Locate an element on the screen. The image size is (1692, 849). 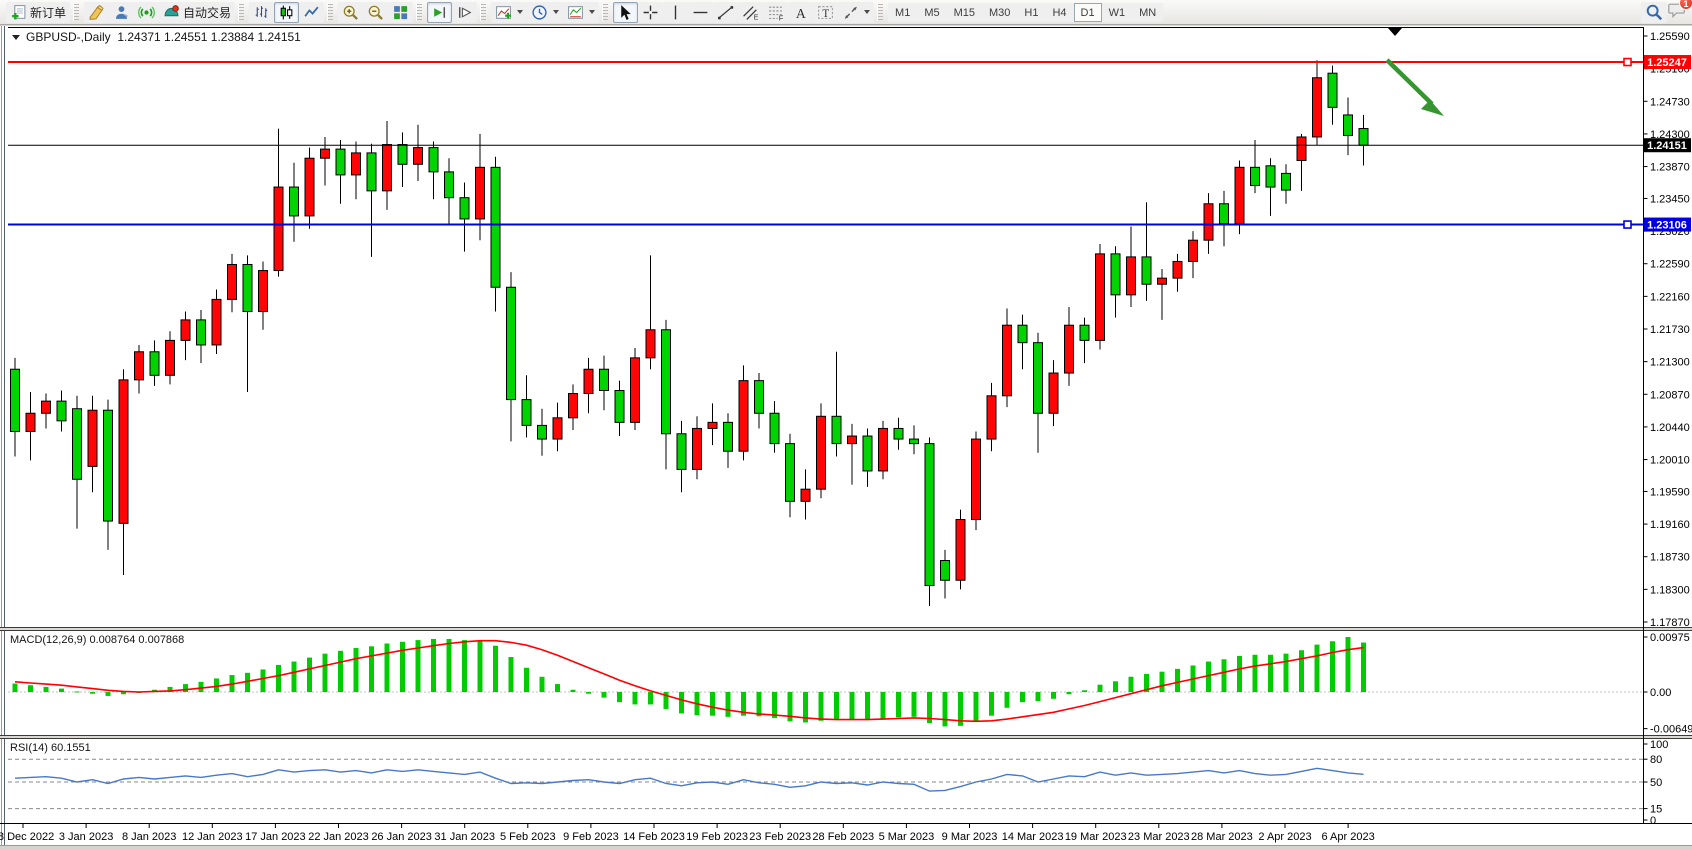
cursor-button is located at coordinates (626, 12).